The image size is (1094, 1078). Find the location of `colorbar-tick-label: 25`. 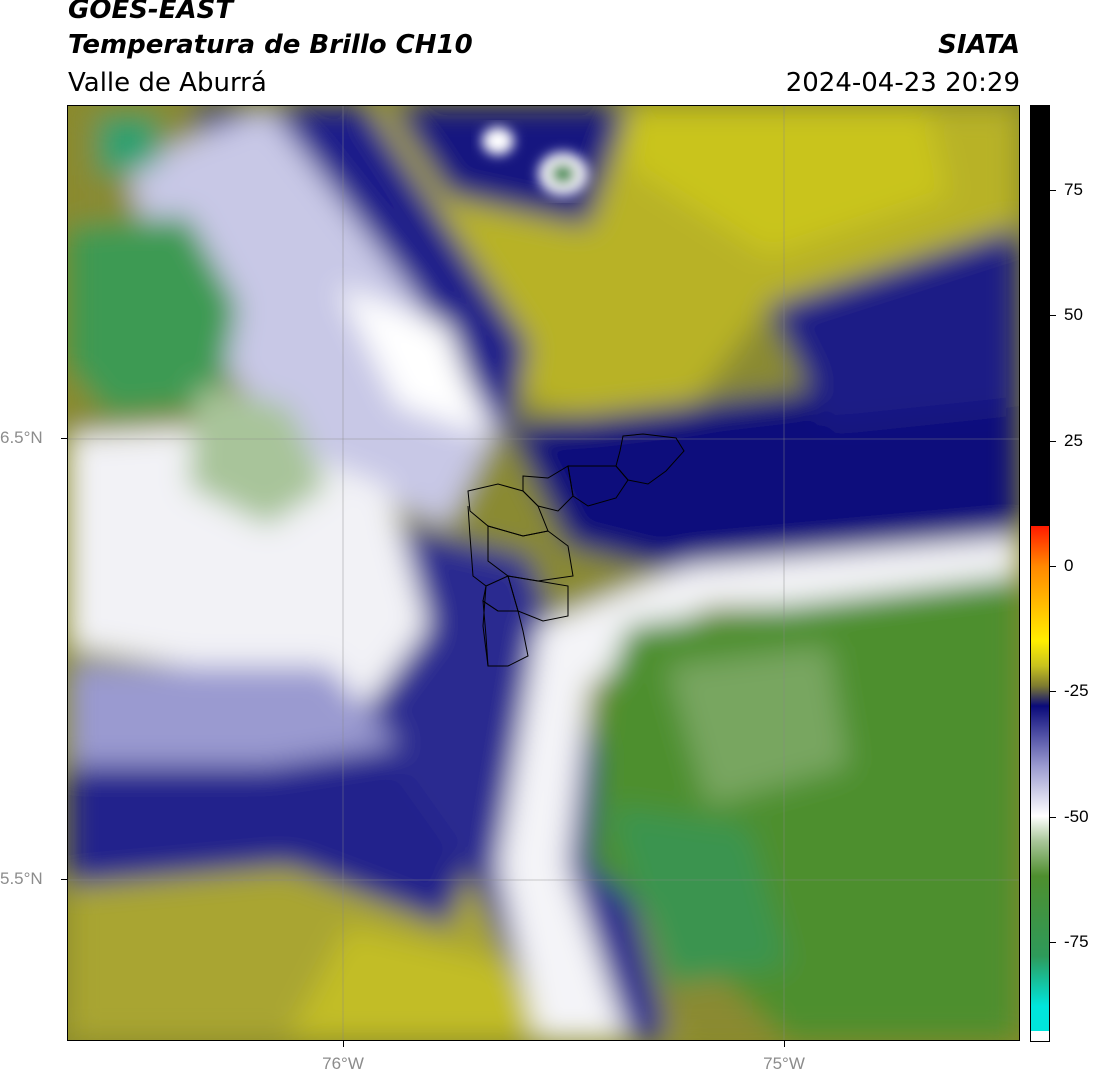

colorbar-tick-label: 25 is located at coordinates (1073, 440).